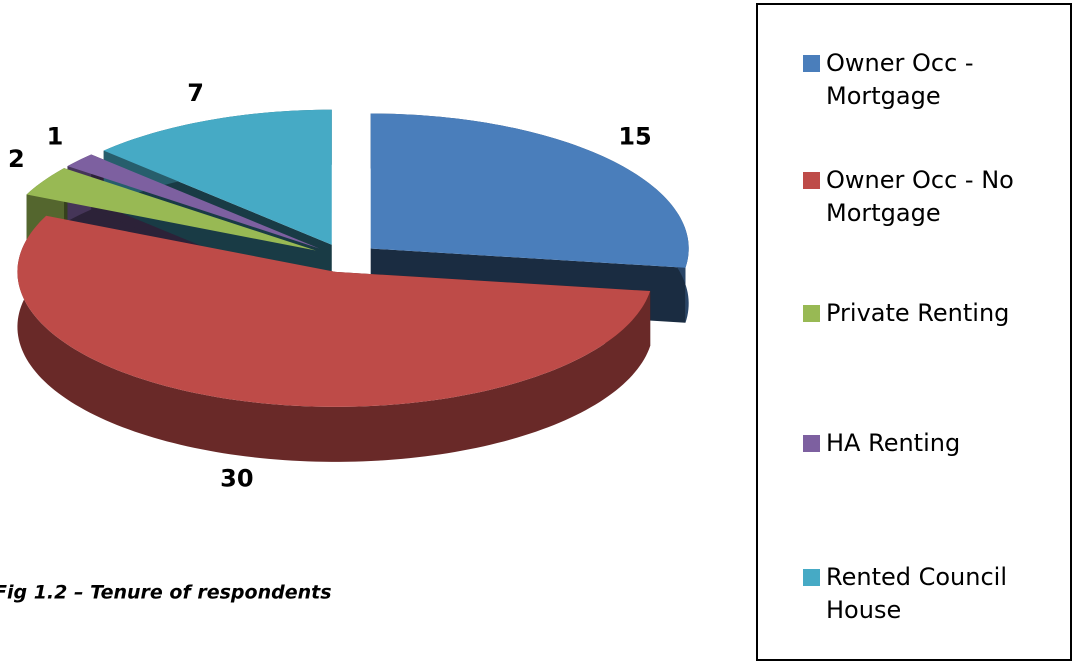  Describe the element at coordinates (634, 136) in the screenshot. I see `data-label: 15` at that location.